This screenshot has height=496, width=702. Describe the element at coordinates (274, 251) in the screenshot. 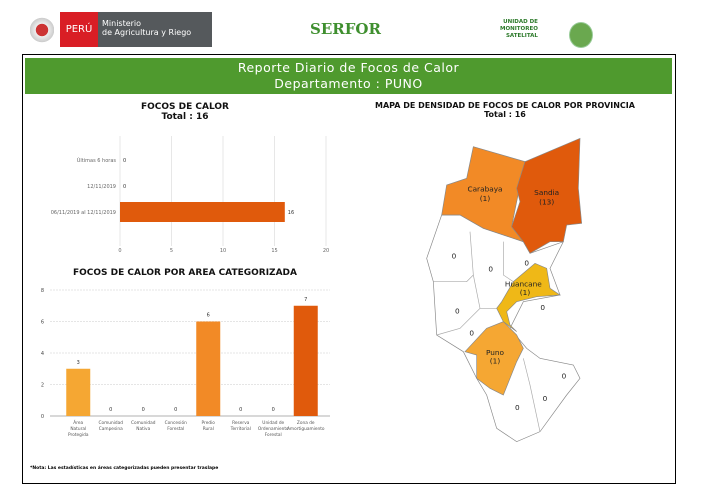

I see `chart1-x-tick: 15` at that location.